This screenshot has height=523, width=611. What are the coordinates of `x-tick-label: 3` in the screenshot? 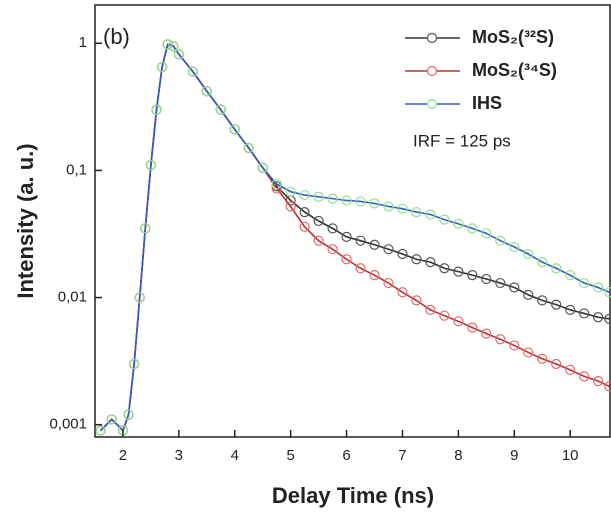 It's located at (179, 455).